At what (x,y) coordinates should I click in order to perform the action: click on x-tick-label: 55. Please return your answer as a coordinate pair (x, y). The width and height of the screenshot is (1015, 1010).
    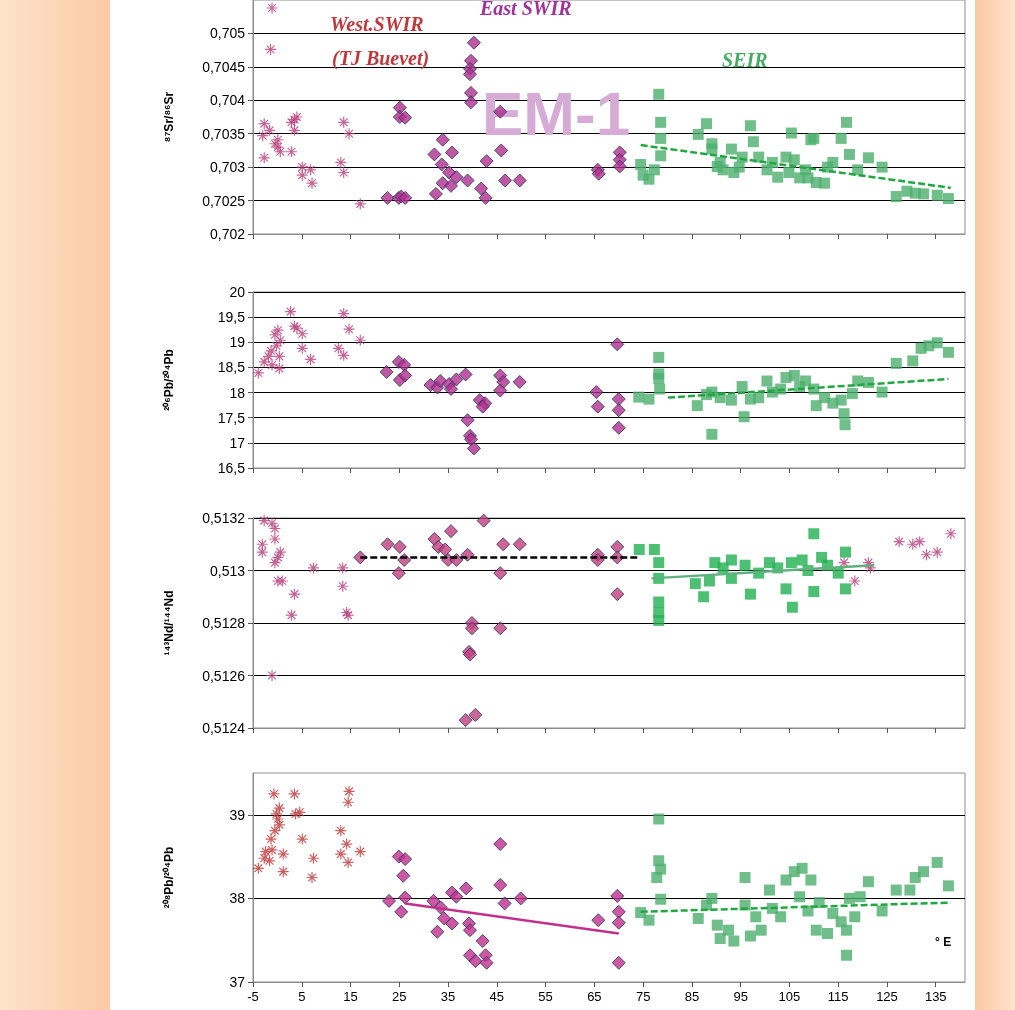
    Looking at the image, I should click on (545, 996).